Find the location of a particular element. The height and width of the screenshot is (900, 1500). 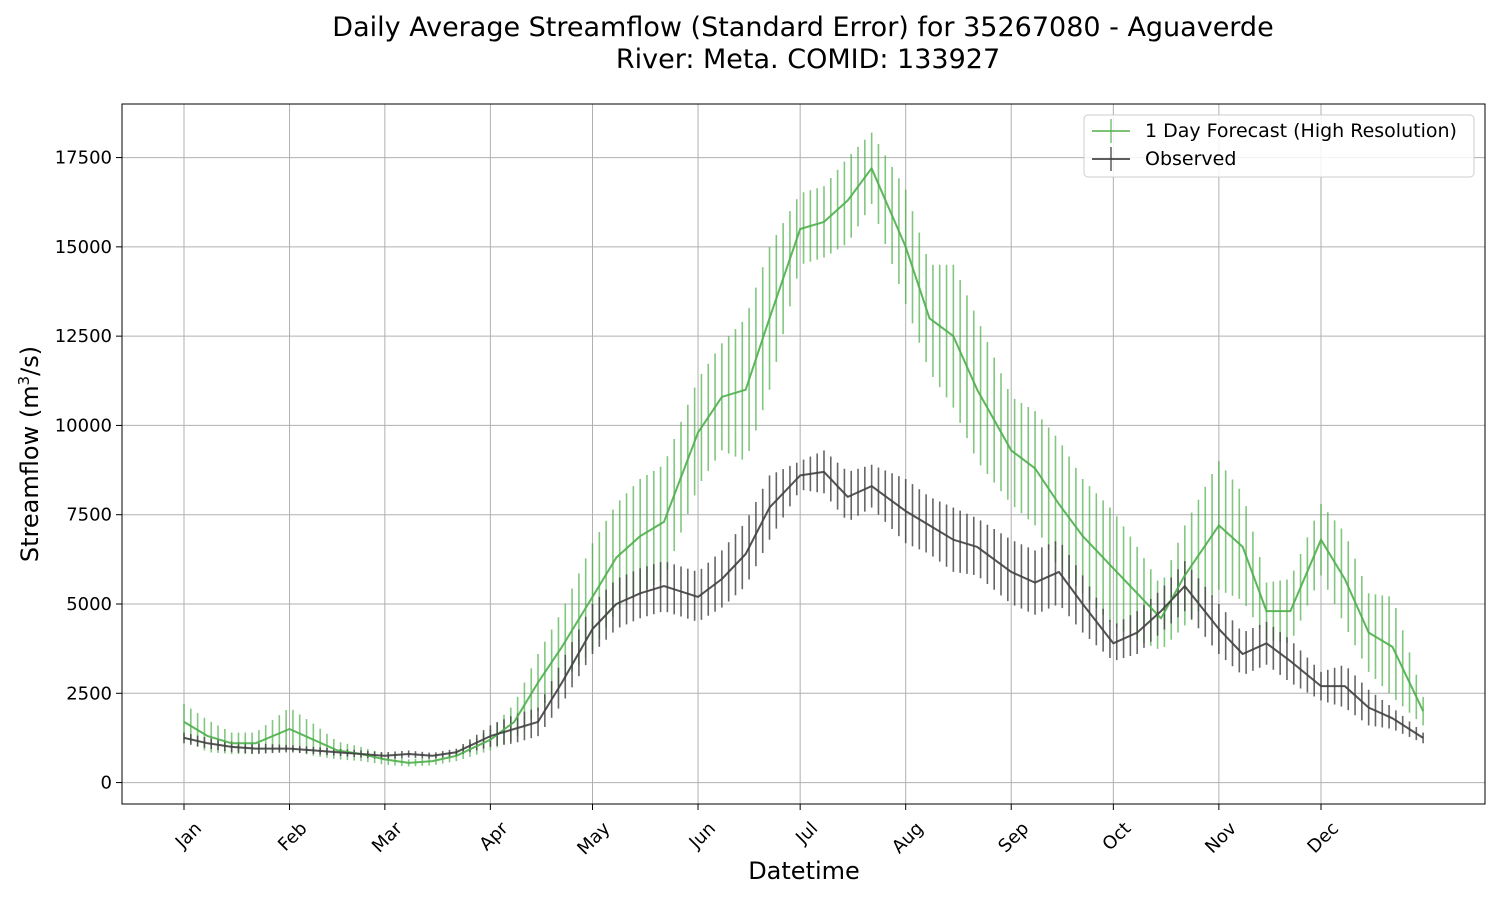

legend-box is located at coordinates (1279, 146).